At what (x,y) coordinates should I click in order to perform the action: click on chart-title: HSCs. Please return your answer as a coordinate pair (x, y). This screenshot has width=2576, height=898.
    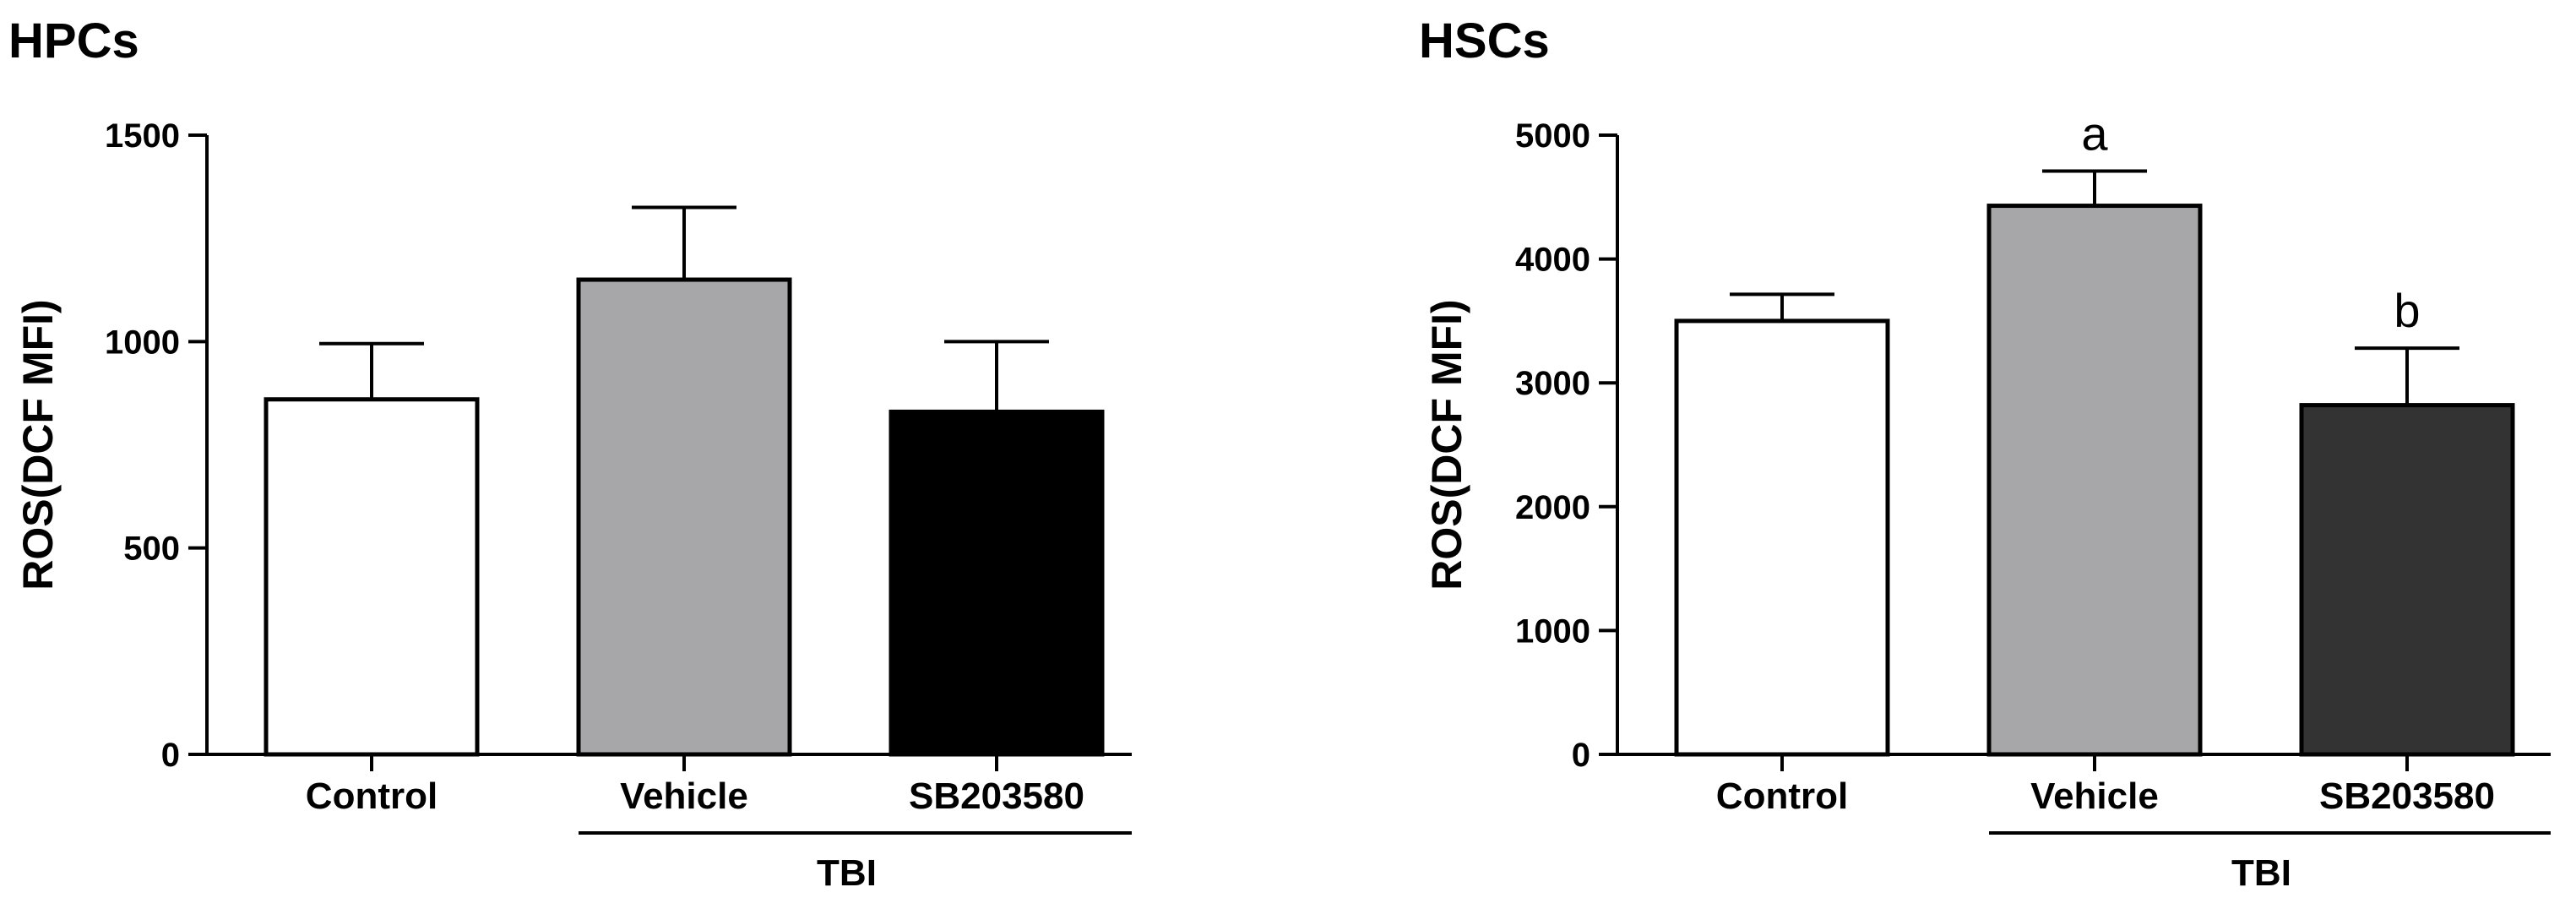
    Looking at the image, I should click on (1484, 41).